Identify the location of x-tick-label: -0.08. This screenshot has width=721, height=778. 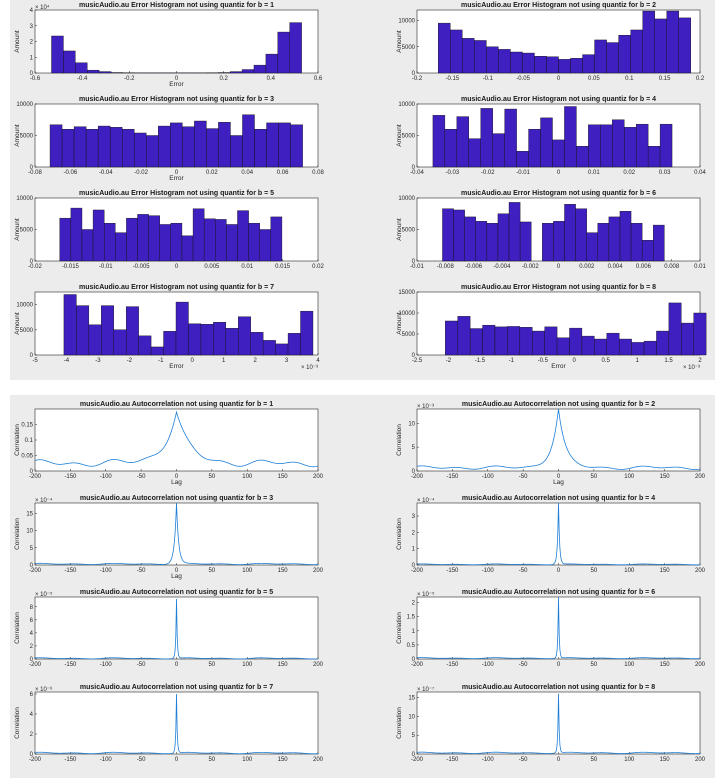
(35, 173).